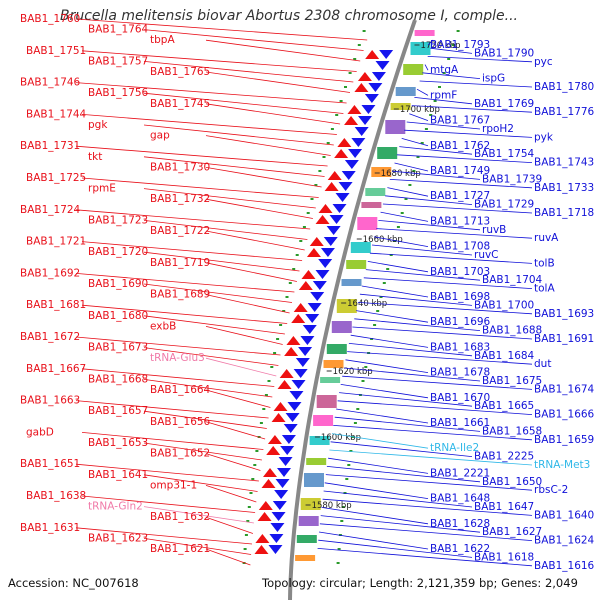 This screenshot has height=600, width=600. Describe the element at coordinates (118, 30) in the screenshot. I see `left-gene-label: BAB1_1764` at that location.